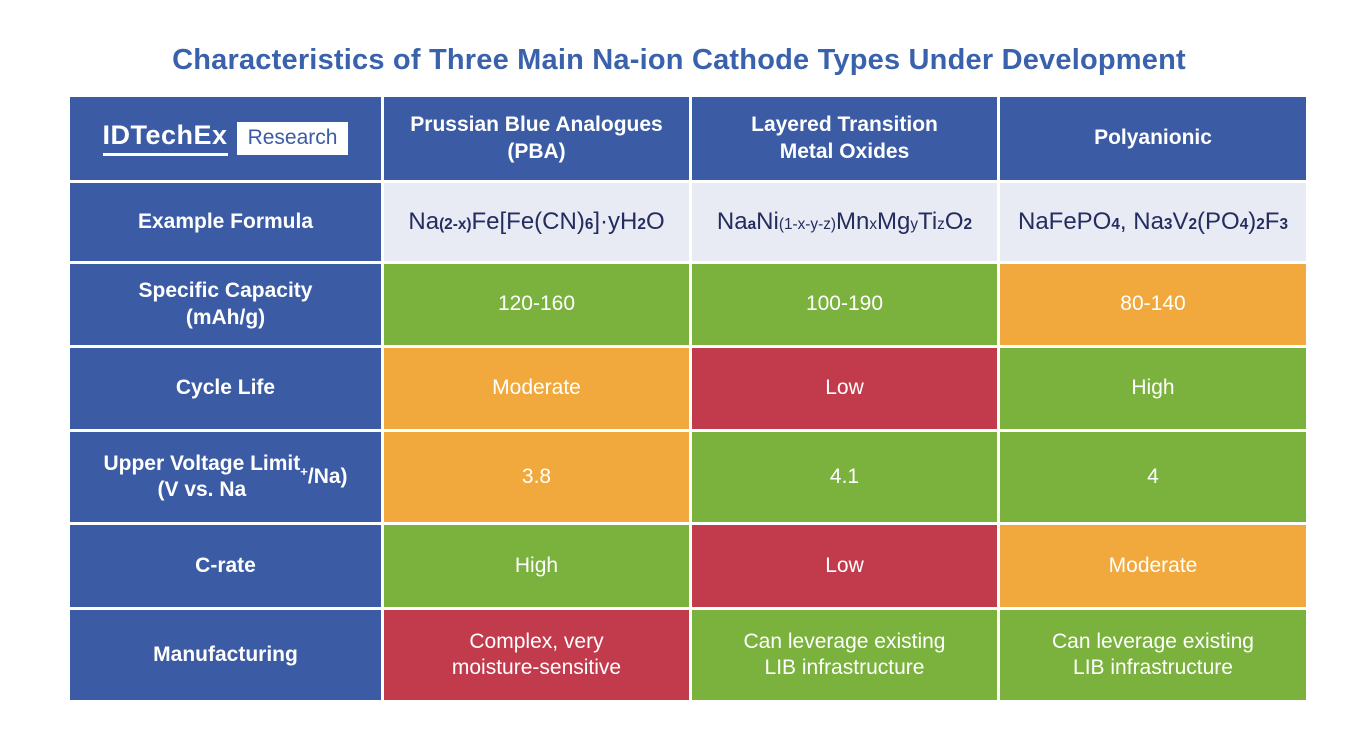 The height and width of the screenshot is (730, 1358). I want to click on row-label-4: Upper Voltage Limit (V vs. Na +/Na), so click(225, 477).